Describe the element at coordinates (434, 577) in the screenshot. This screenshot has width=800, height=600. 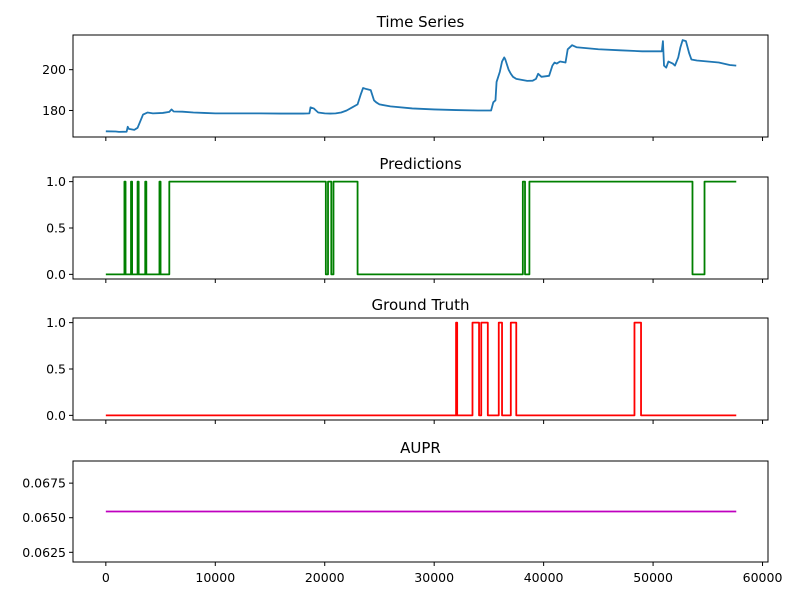
I see `aupr-x-tick-label-3: 30000` at that location.